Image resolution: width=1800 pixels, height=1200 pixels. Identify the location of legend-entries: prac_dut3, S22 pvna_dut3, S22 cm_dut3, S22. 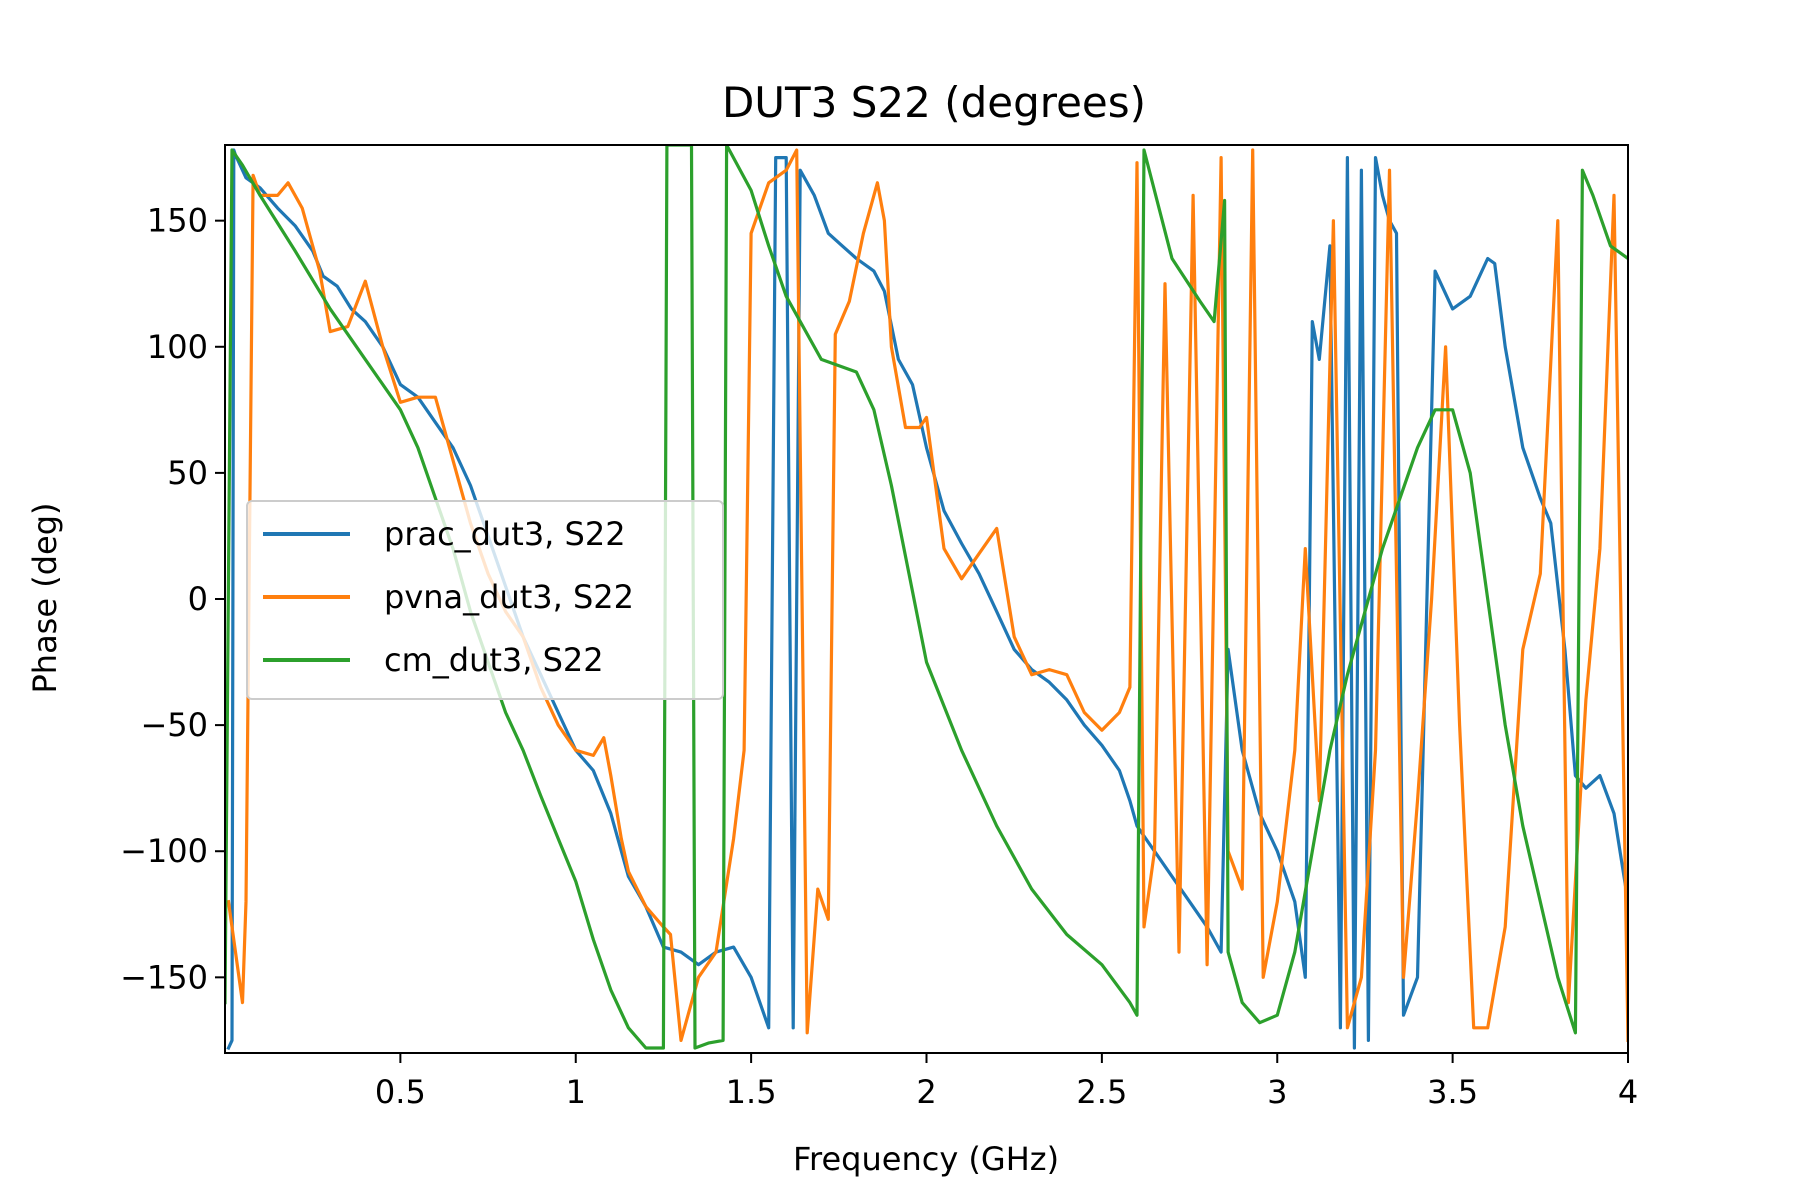
(448, 597).